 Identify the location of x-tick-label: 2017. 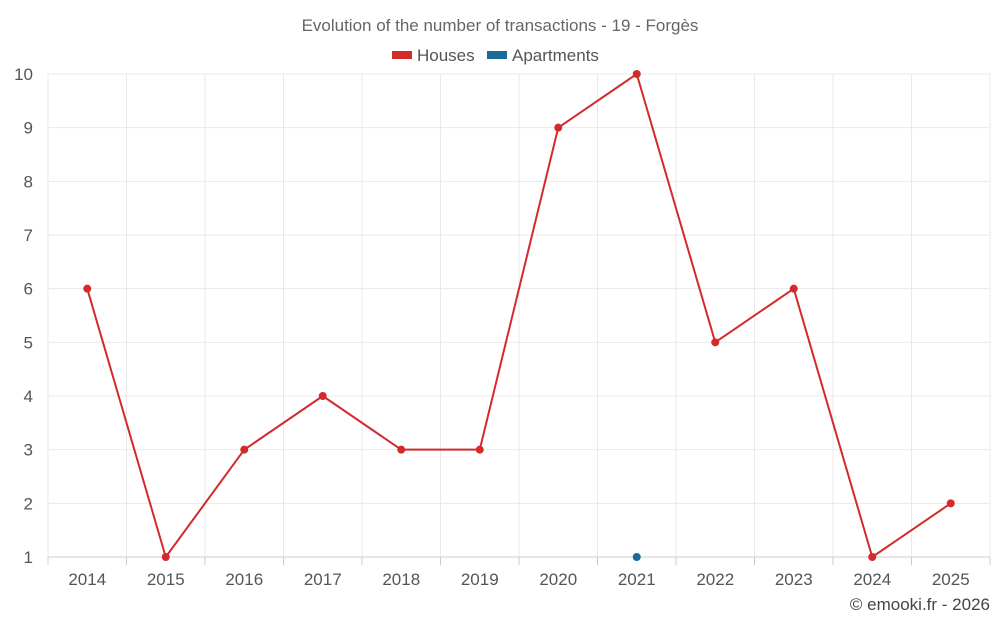
(323, 579).